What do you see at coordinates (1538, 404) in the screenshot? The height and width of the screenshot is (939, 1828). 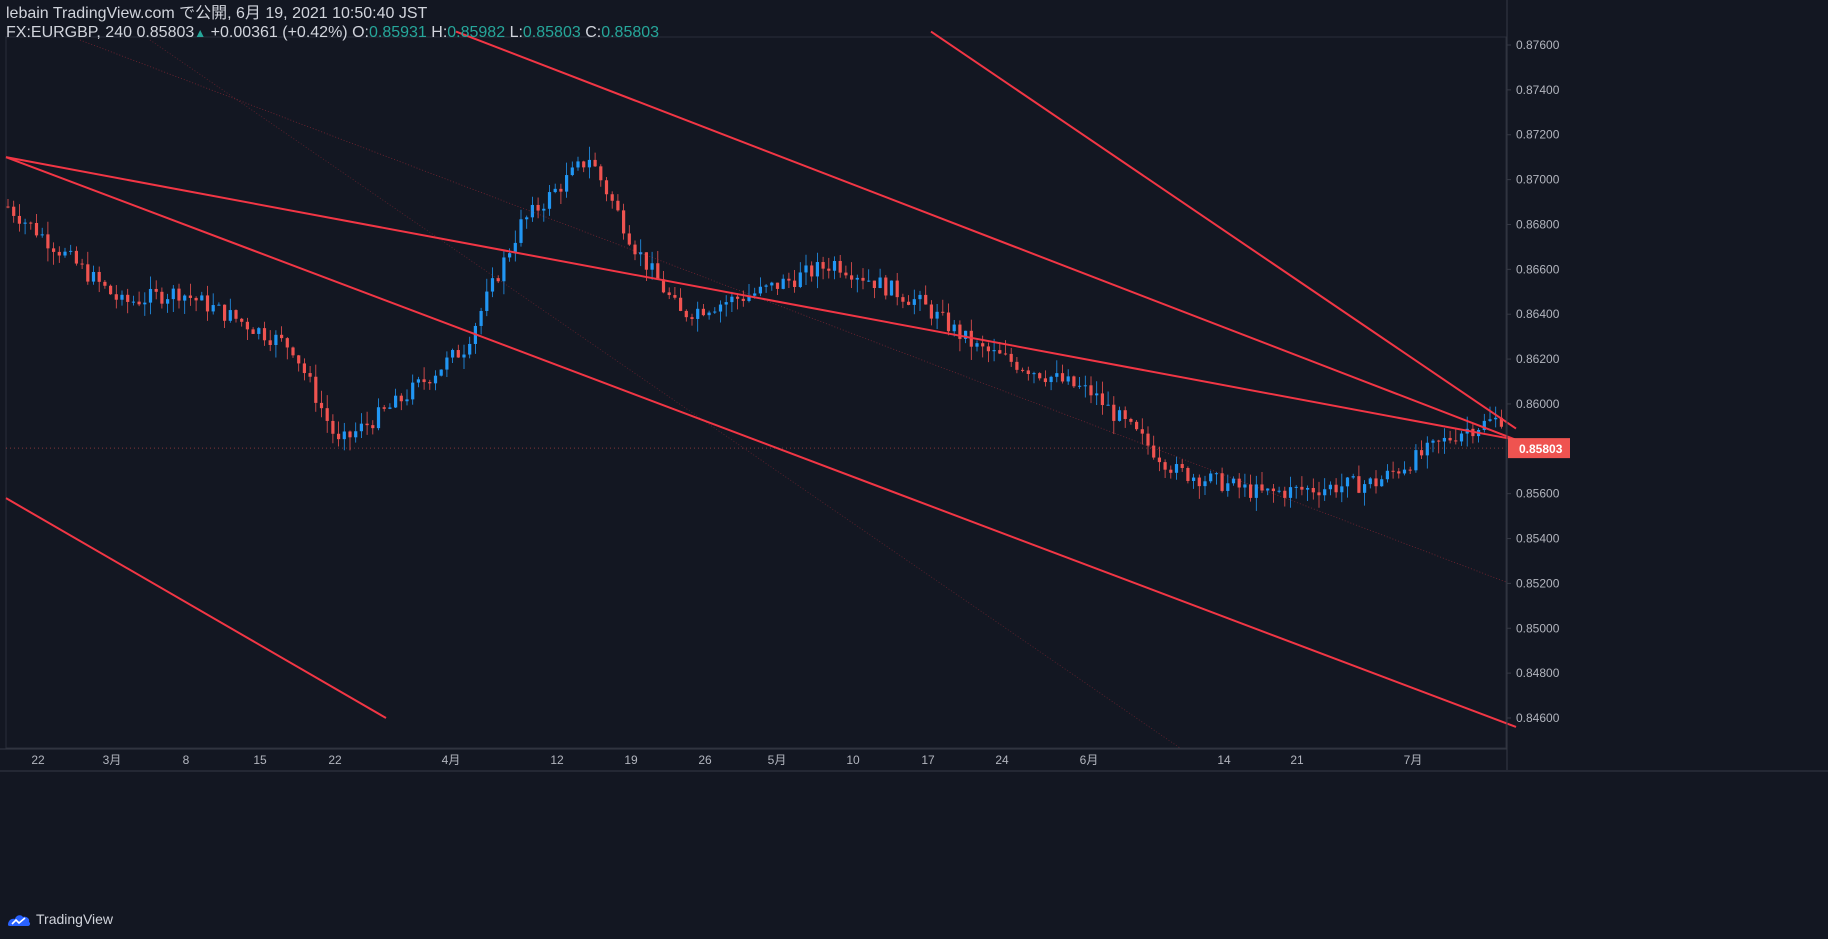 I see `price-tick-label: 0.86000` at bounding box center [1538, 404].